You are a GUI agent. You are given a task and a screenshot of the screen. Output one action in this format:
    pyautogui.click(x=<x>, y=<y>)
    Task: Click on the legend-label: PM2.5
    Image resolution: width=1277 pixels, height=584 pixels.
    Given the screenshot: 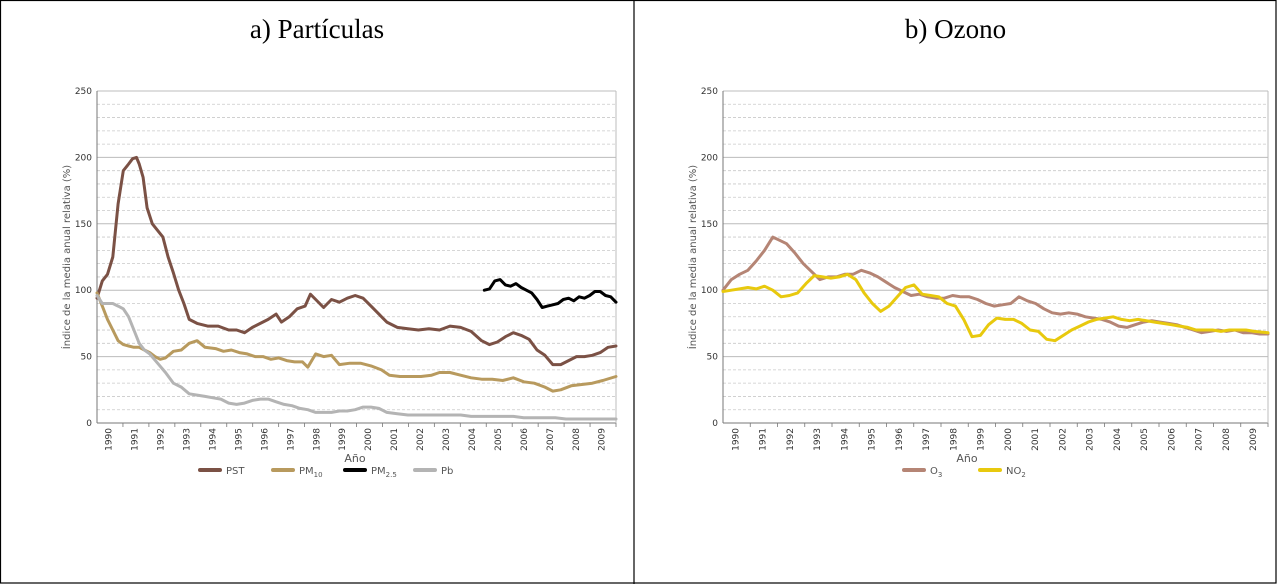 What is the action you would take?
    pyautogui.click(x=384, y=472)
    